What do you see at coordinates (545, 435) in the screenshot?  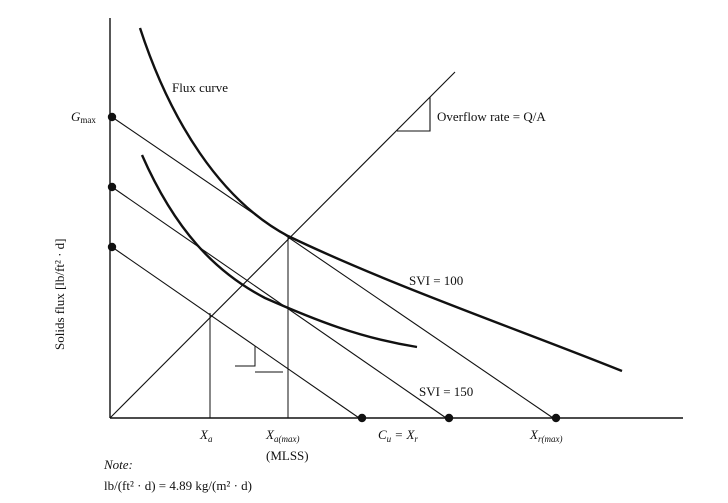 I see `xrmax-label: Xr(max)` at bounding box center [545, 435].